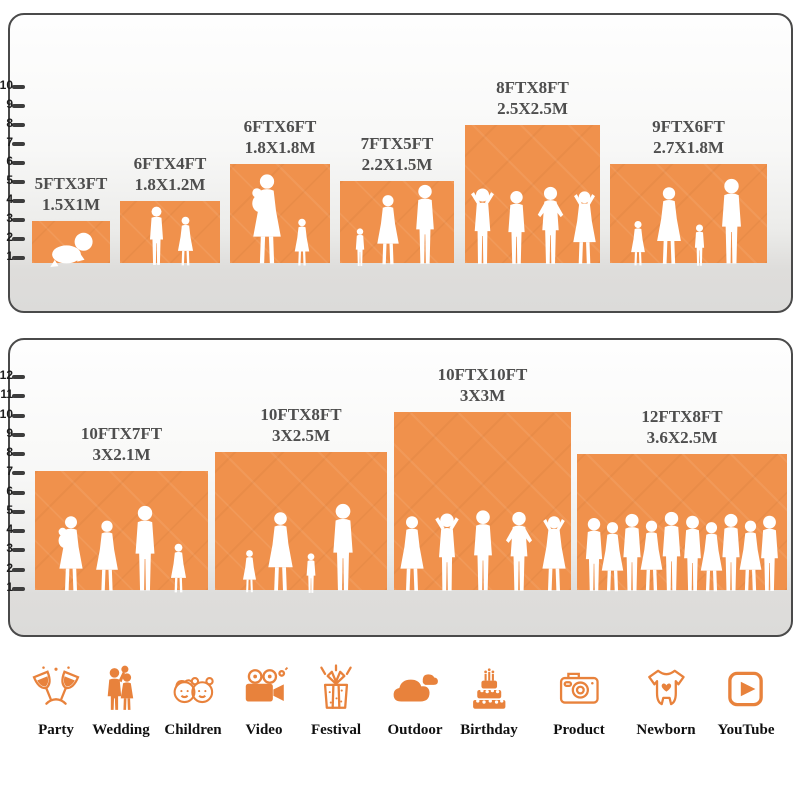 The image size is (800, 800). What do you see at coordinates (6, 375) in the screenshot?
I see `ruler-number: 12` at bounding box center [6, 375].